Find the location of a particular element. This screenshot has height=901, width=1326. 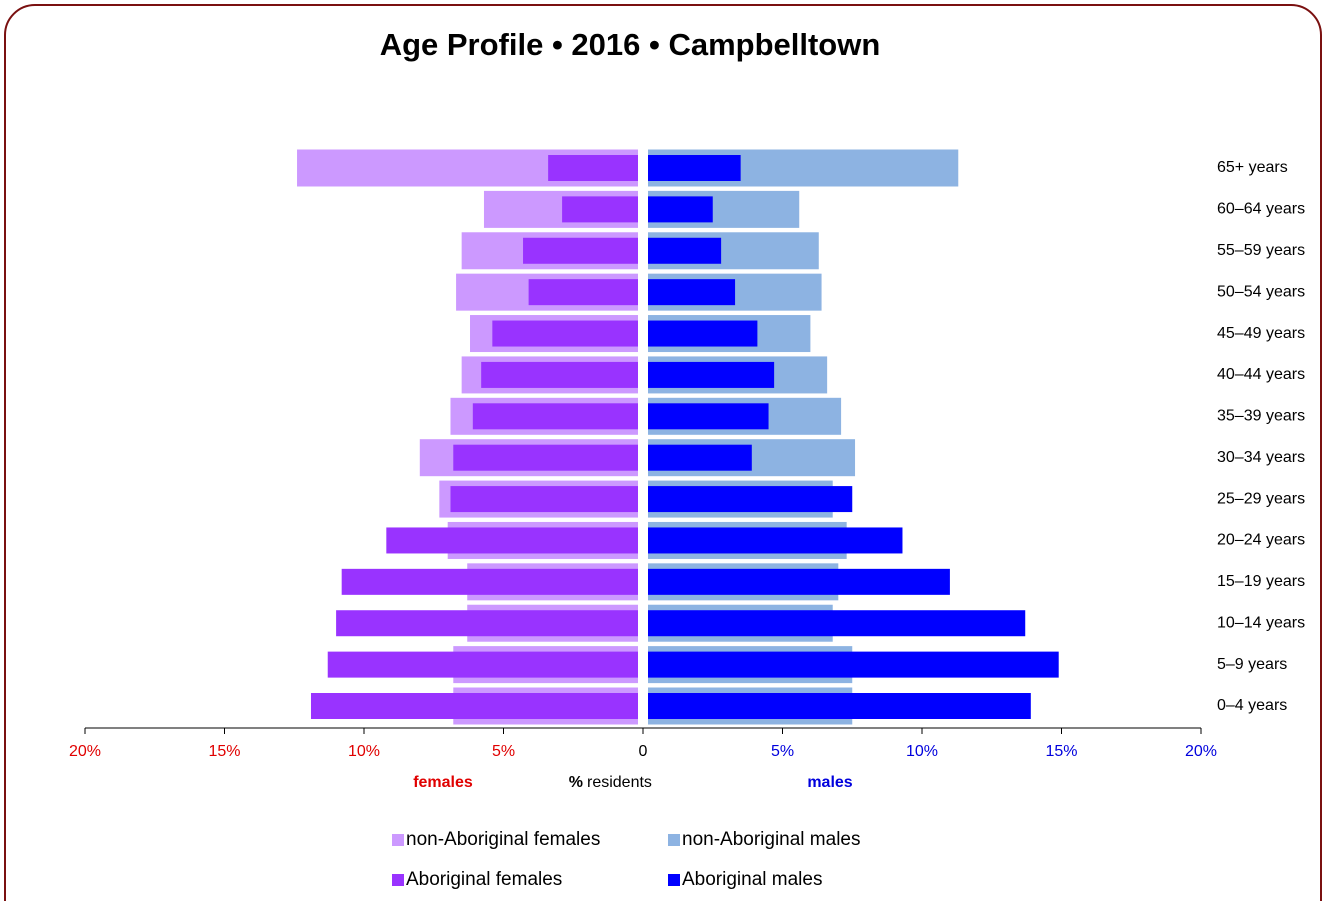

category-label: 30–34 years is located at coordinates (1261, 457).